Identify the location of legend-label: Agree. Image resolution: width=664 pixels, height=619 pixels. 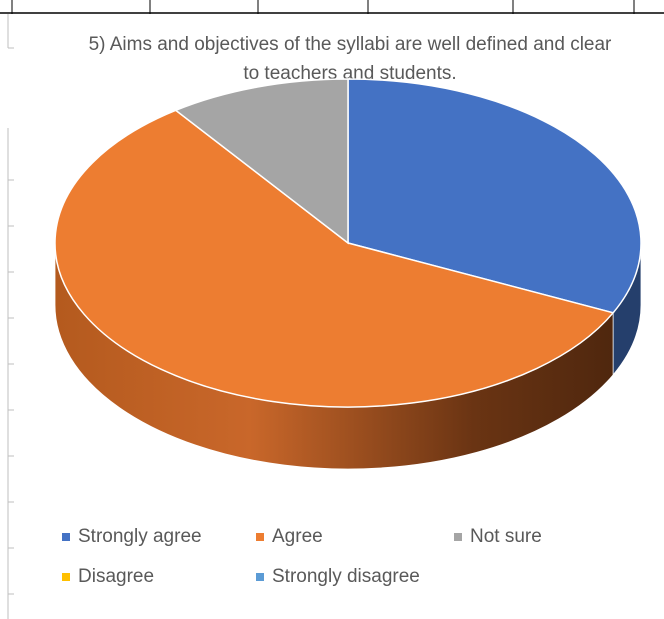
(297, 536).